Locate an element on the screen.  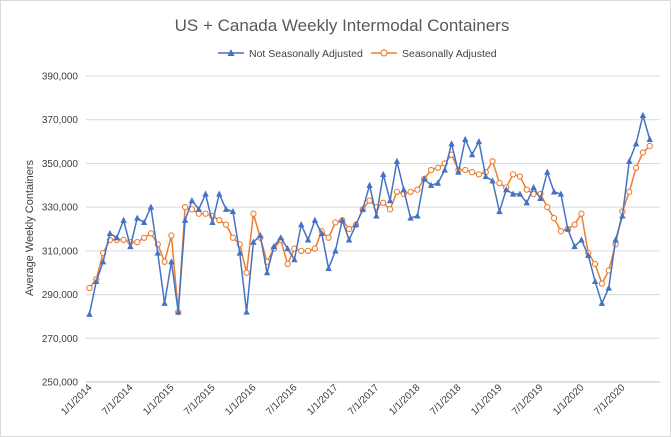
y-tick-label: 290,000 is located at coordinates (60, 295).